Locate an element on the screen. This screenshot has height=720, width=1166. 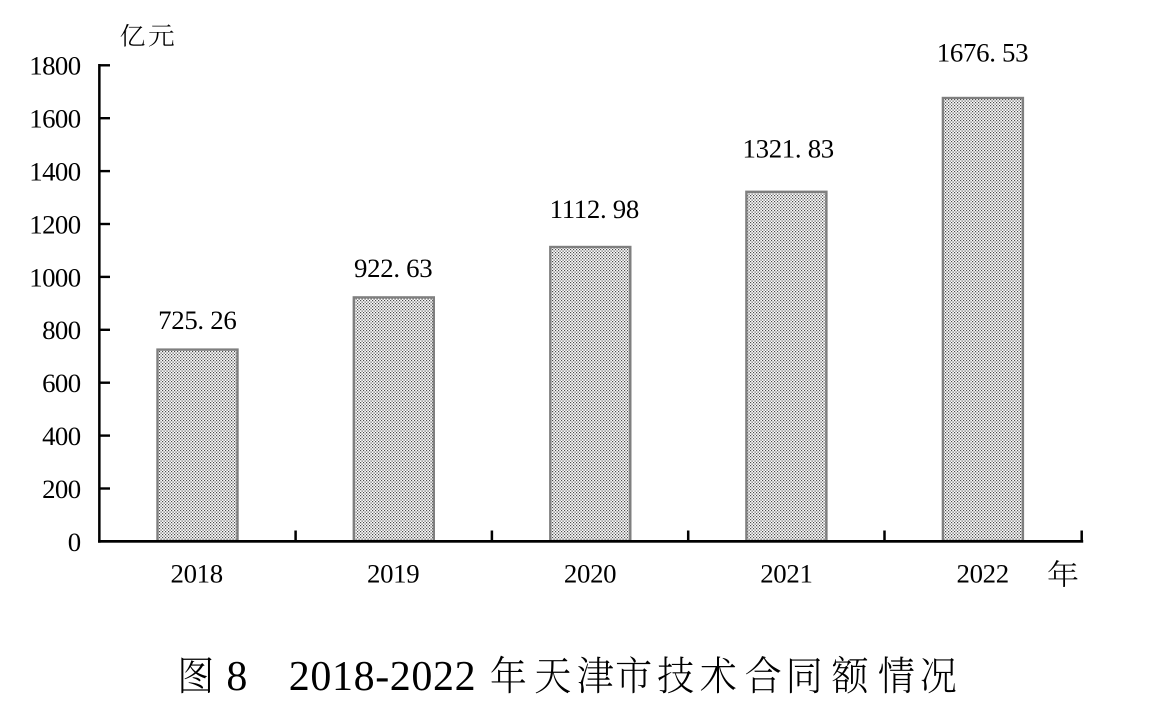
svg-text: 2020 is located at coordinates (590, 573).